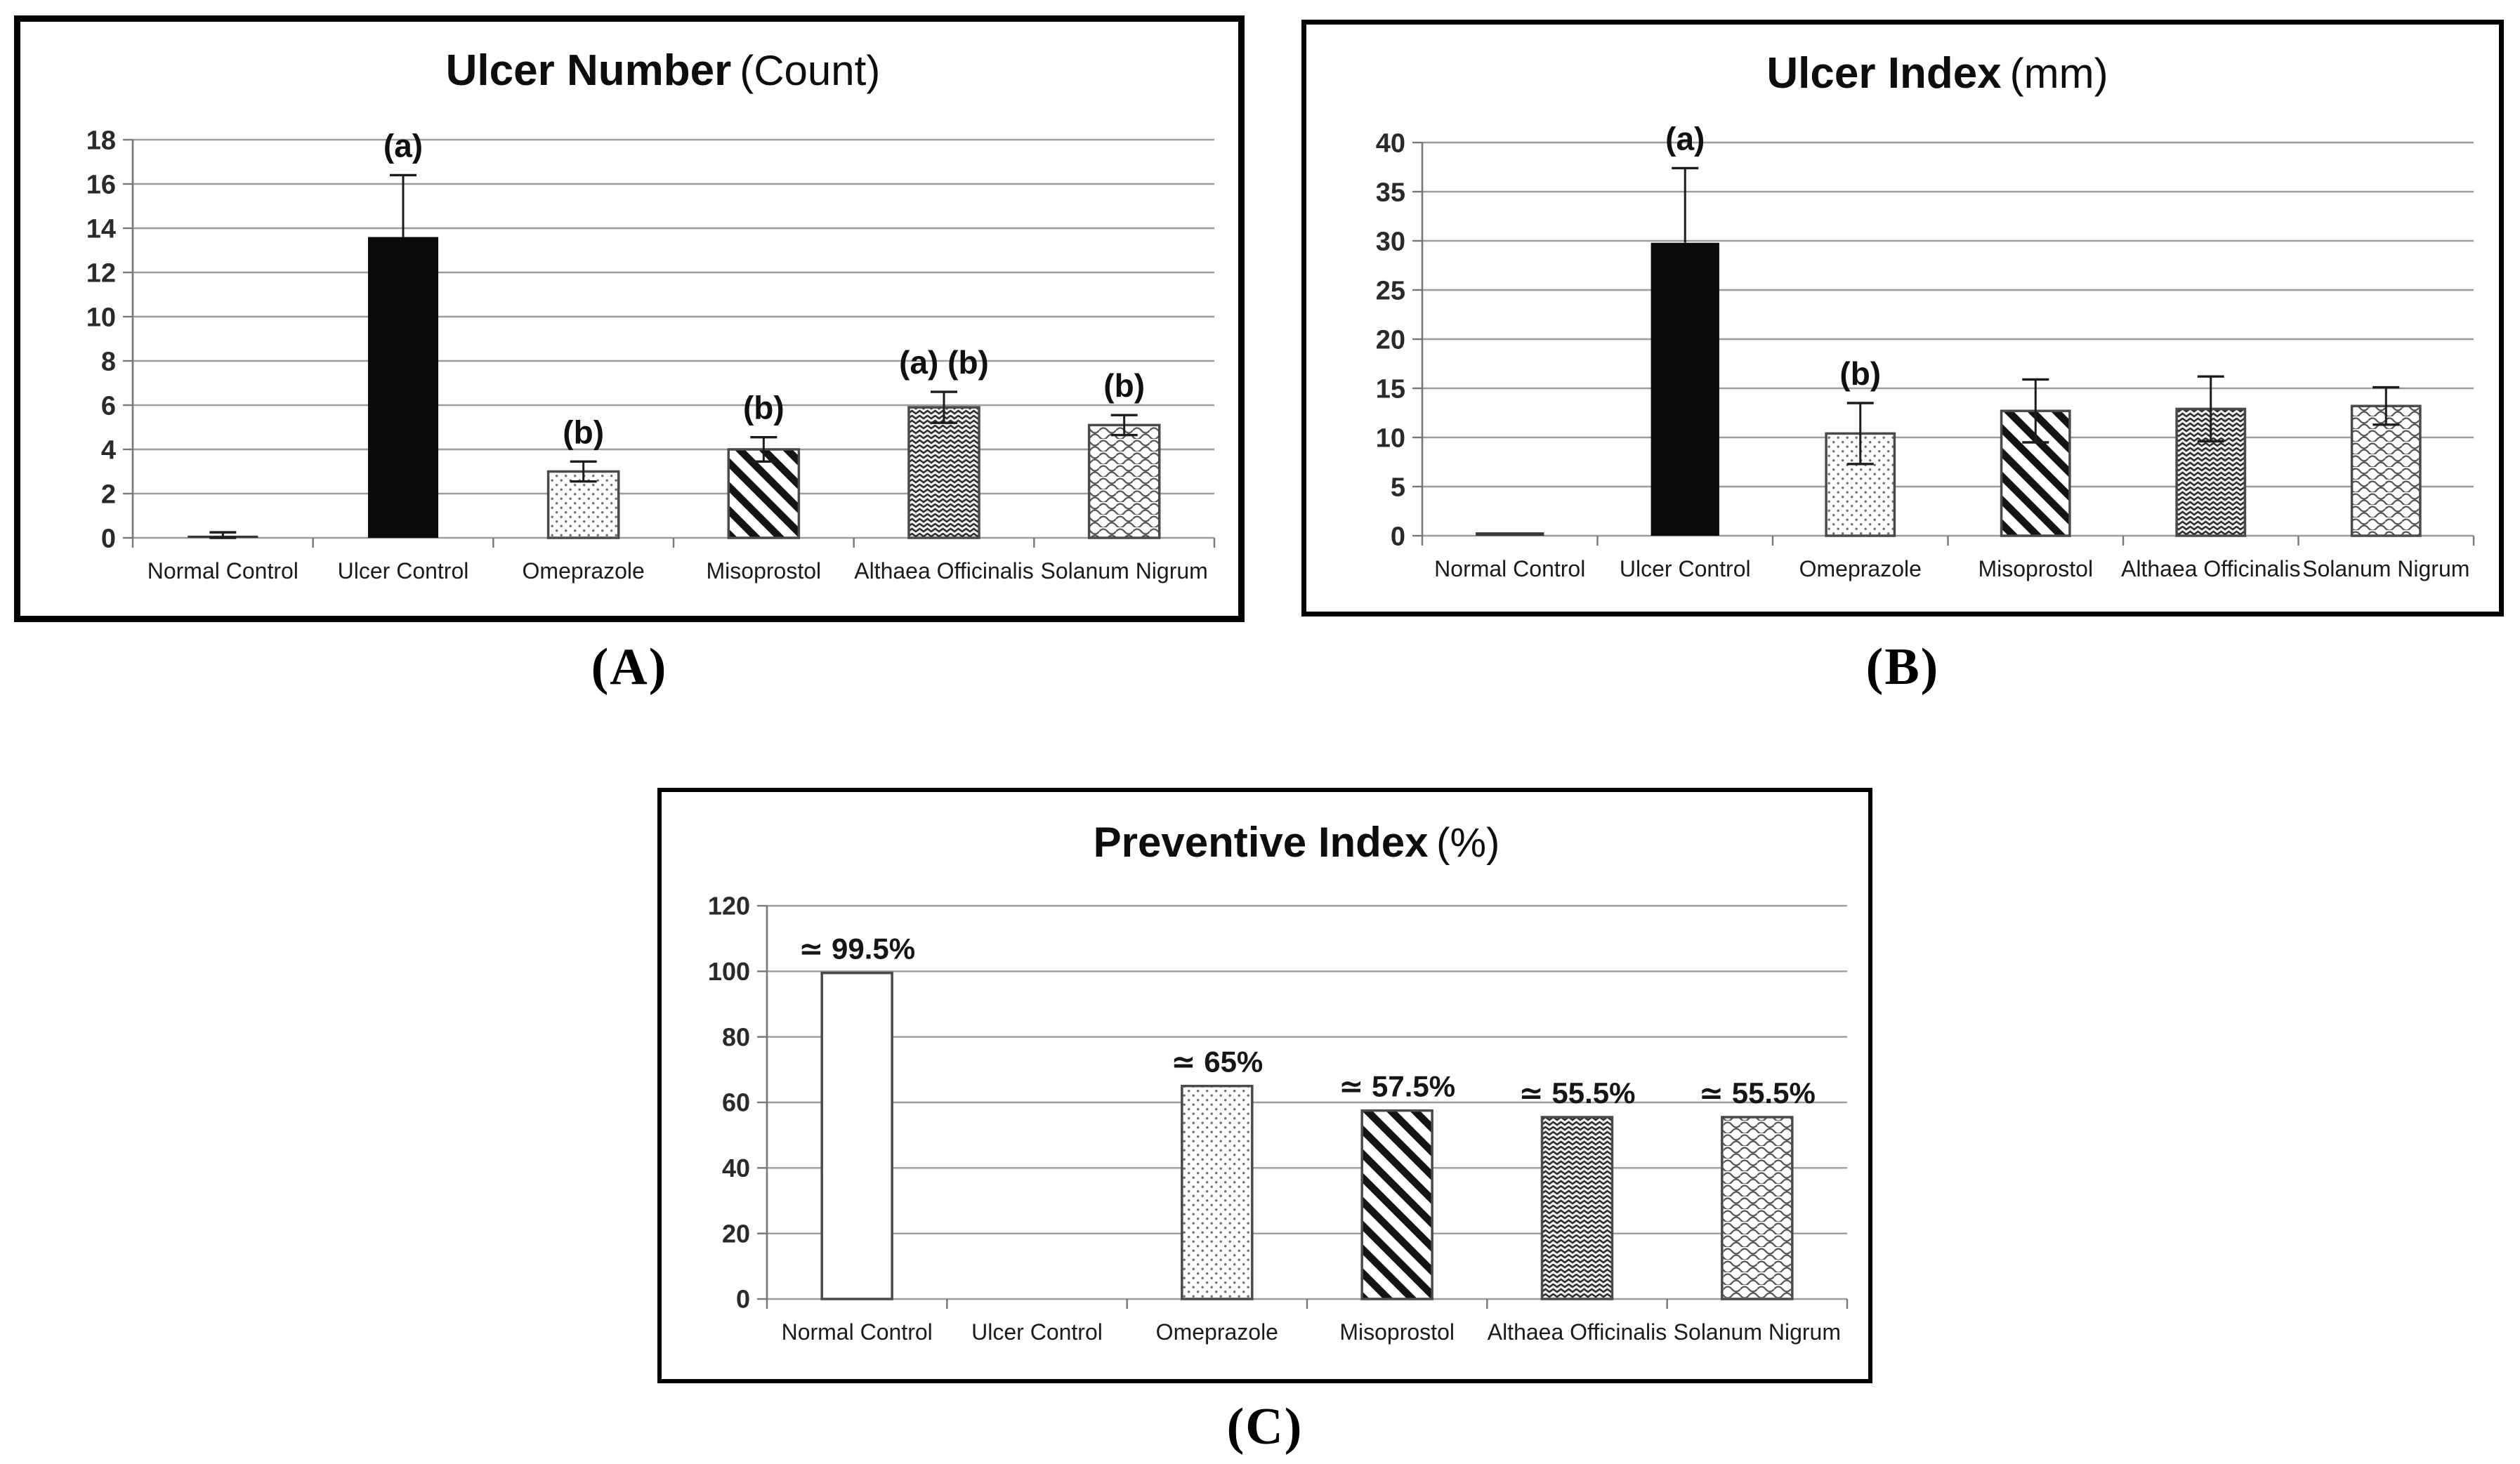 The height and width of the screenshot is (1464, 2520). I want to click on y-tick-label: 35, so click(1390, 192).